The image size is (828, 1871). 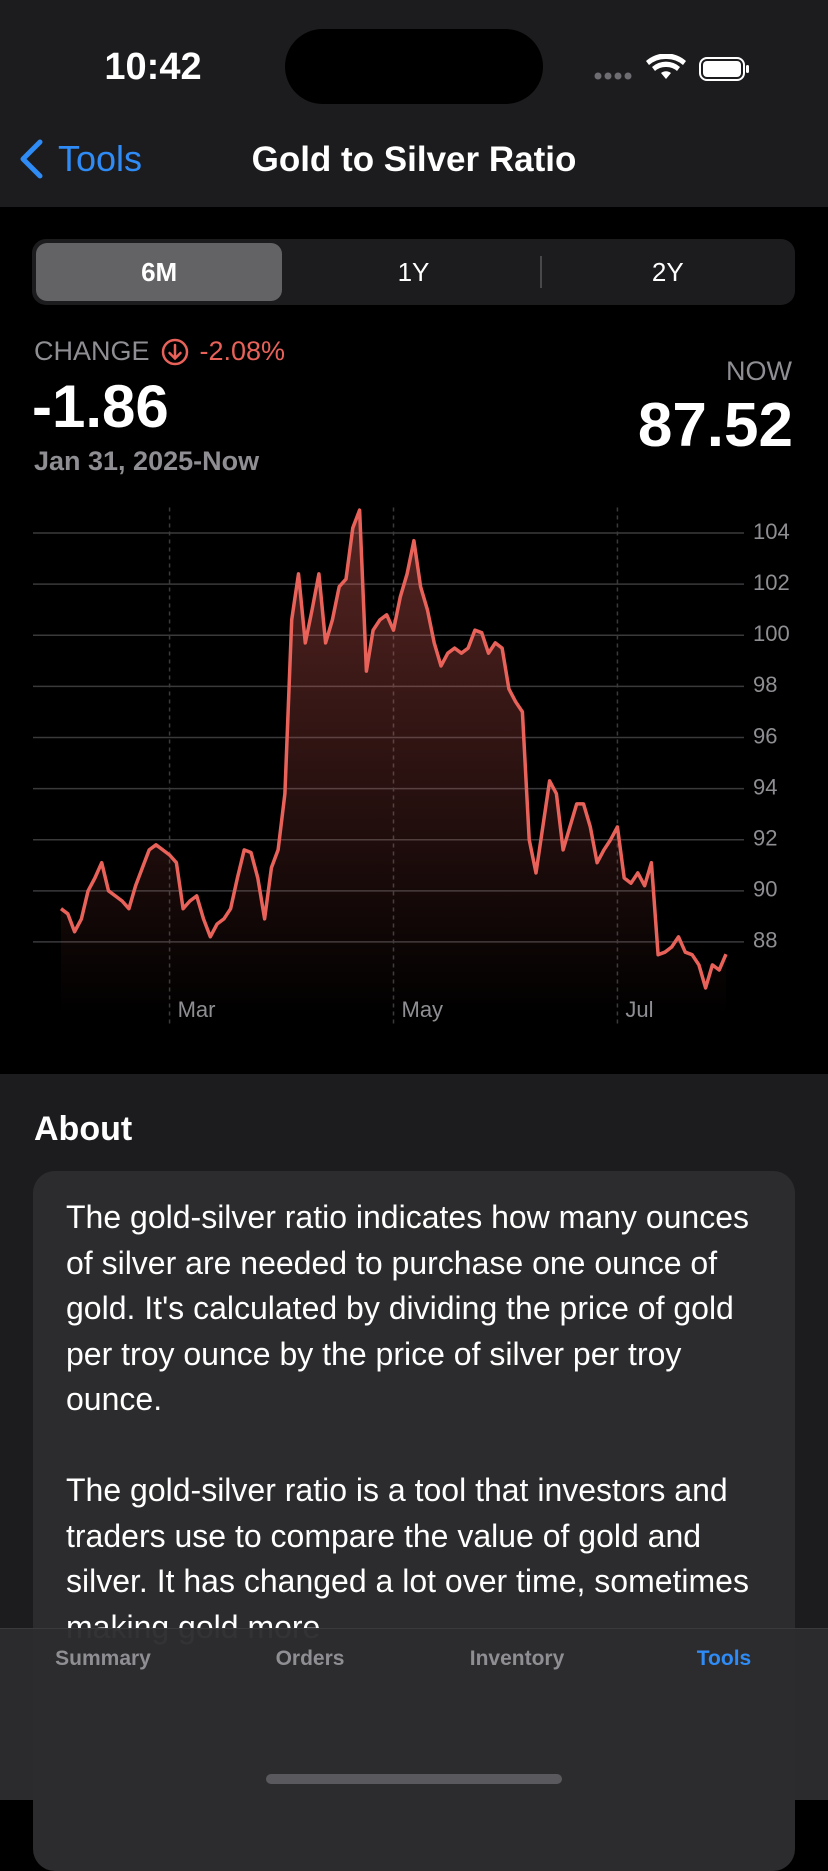 What do you see at coordinates (540, 272) in the screenshot?
I see `segment-separator` at bounding box center [540, 272].